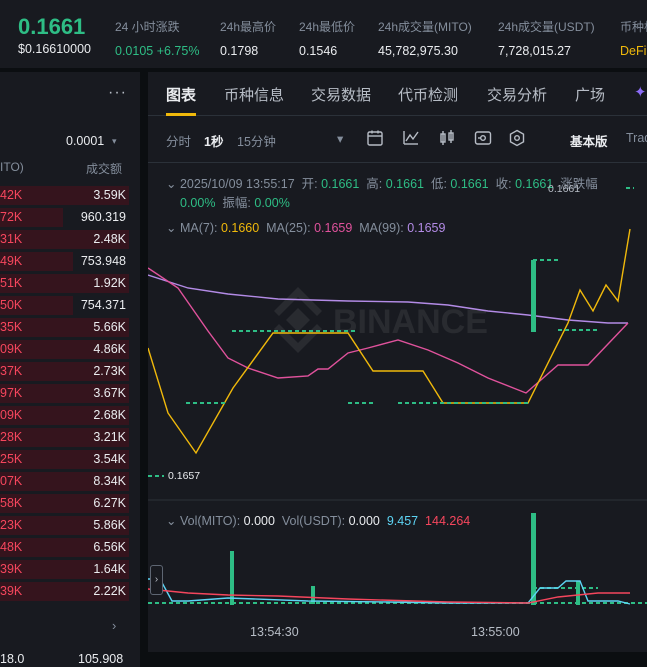 This screenshot has height=667, width=647. I want to click on time-axis-label: 13:54:30, so click(274, 632).